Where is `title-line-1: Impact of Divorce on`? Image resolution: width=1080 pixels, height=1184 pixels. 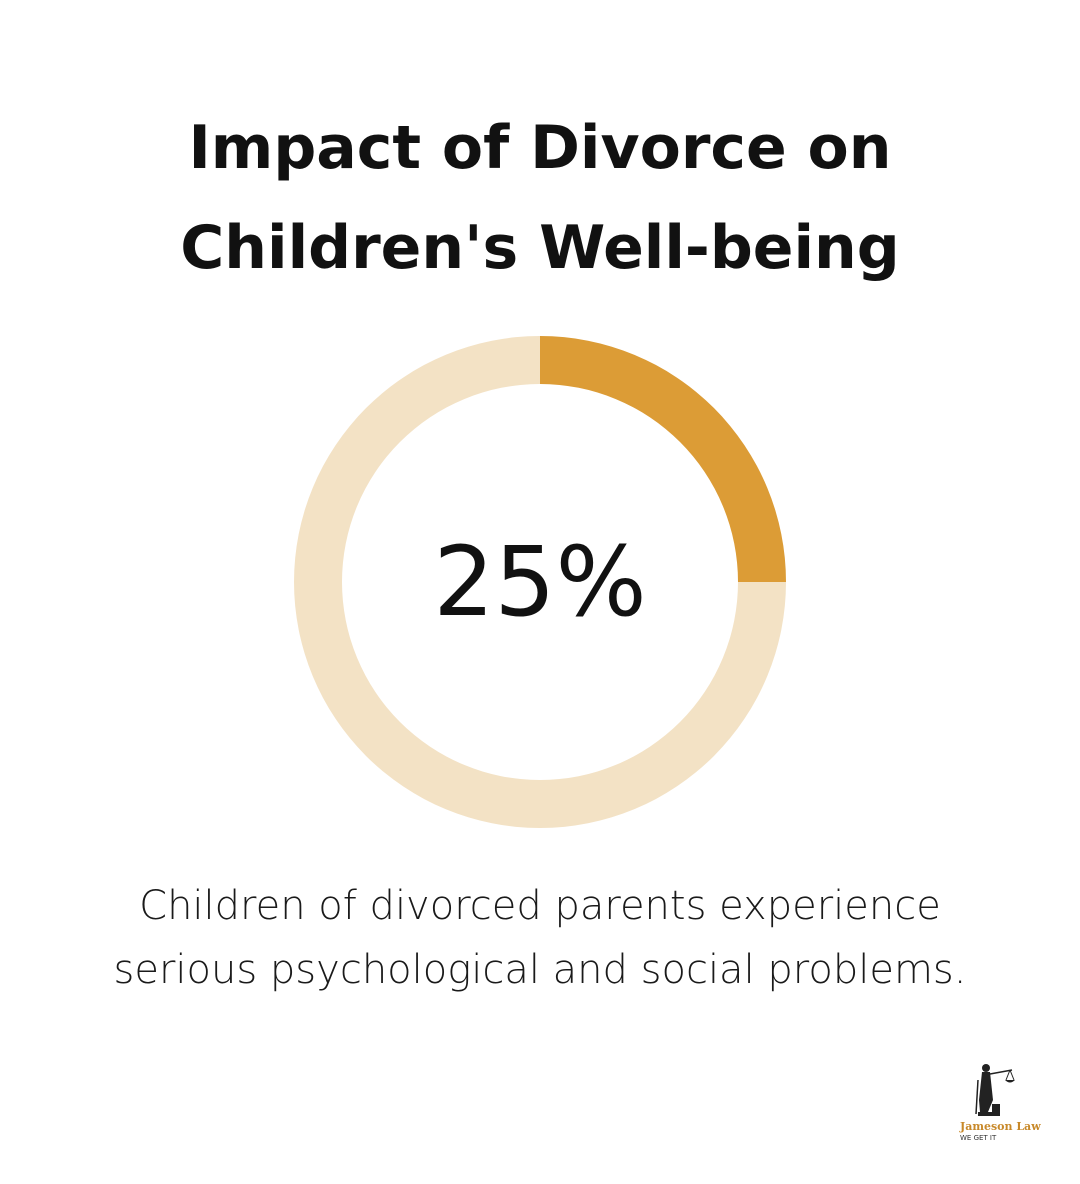
title-line-1: Impact of Divorce on is located at coordinates (540, 148).